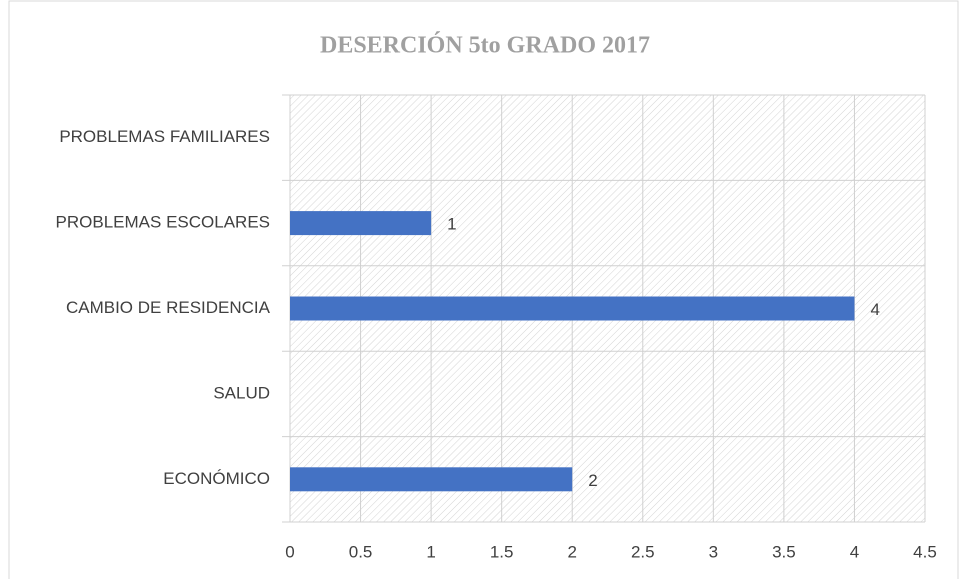  What do you see at coordinates (592, 480) in the screenshot?
I see `data-label: 2` at bounding box center [592, 480].